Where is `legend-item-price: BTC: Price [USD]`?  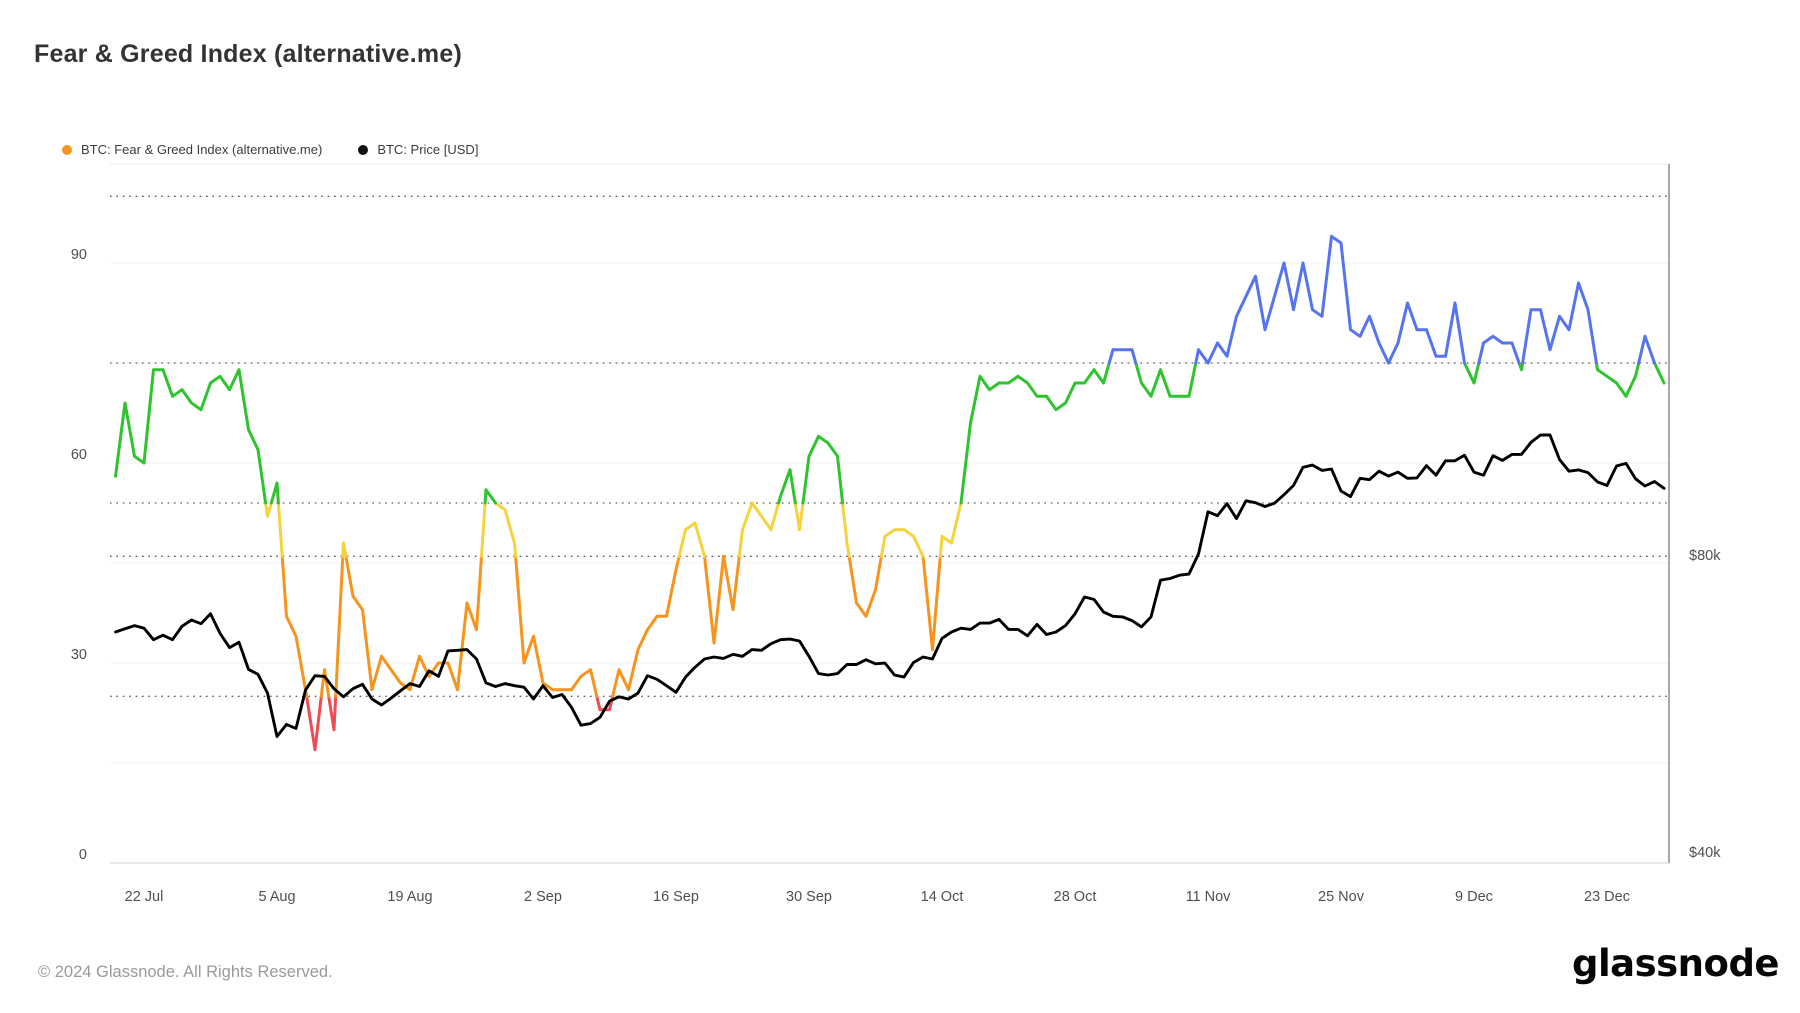
legend-item-price: BTC: Price [USD] is located at coordinates (418, 149).